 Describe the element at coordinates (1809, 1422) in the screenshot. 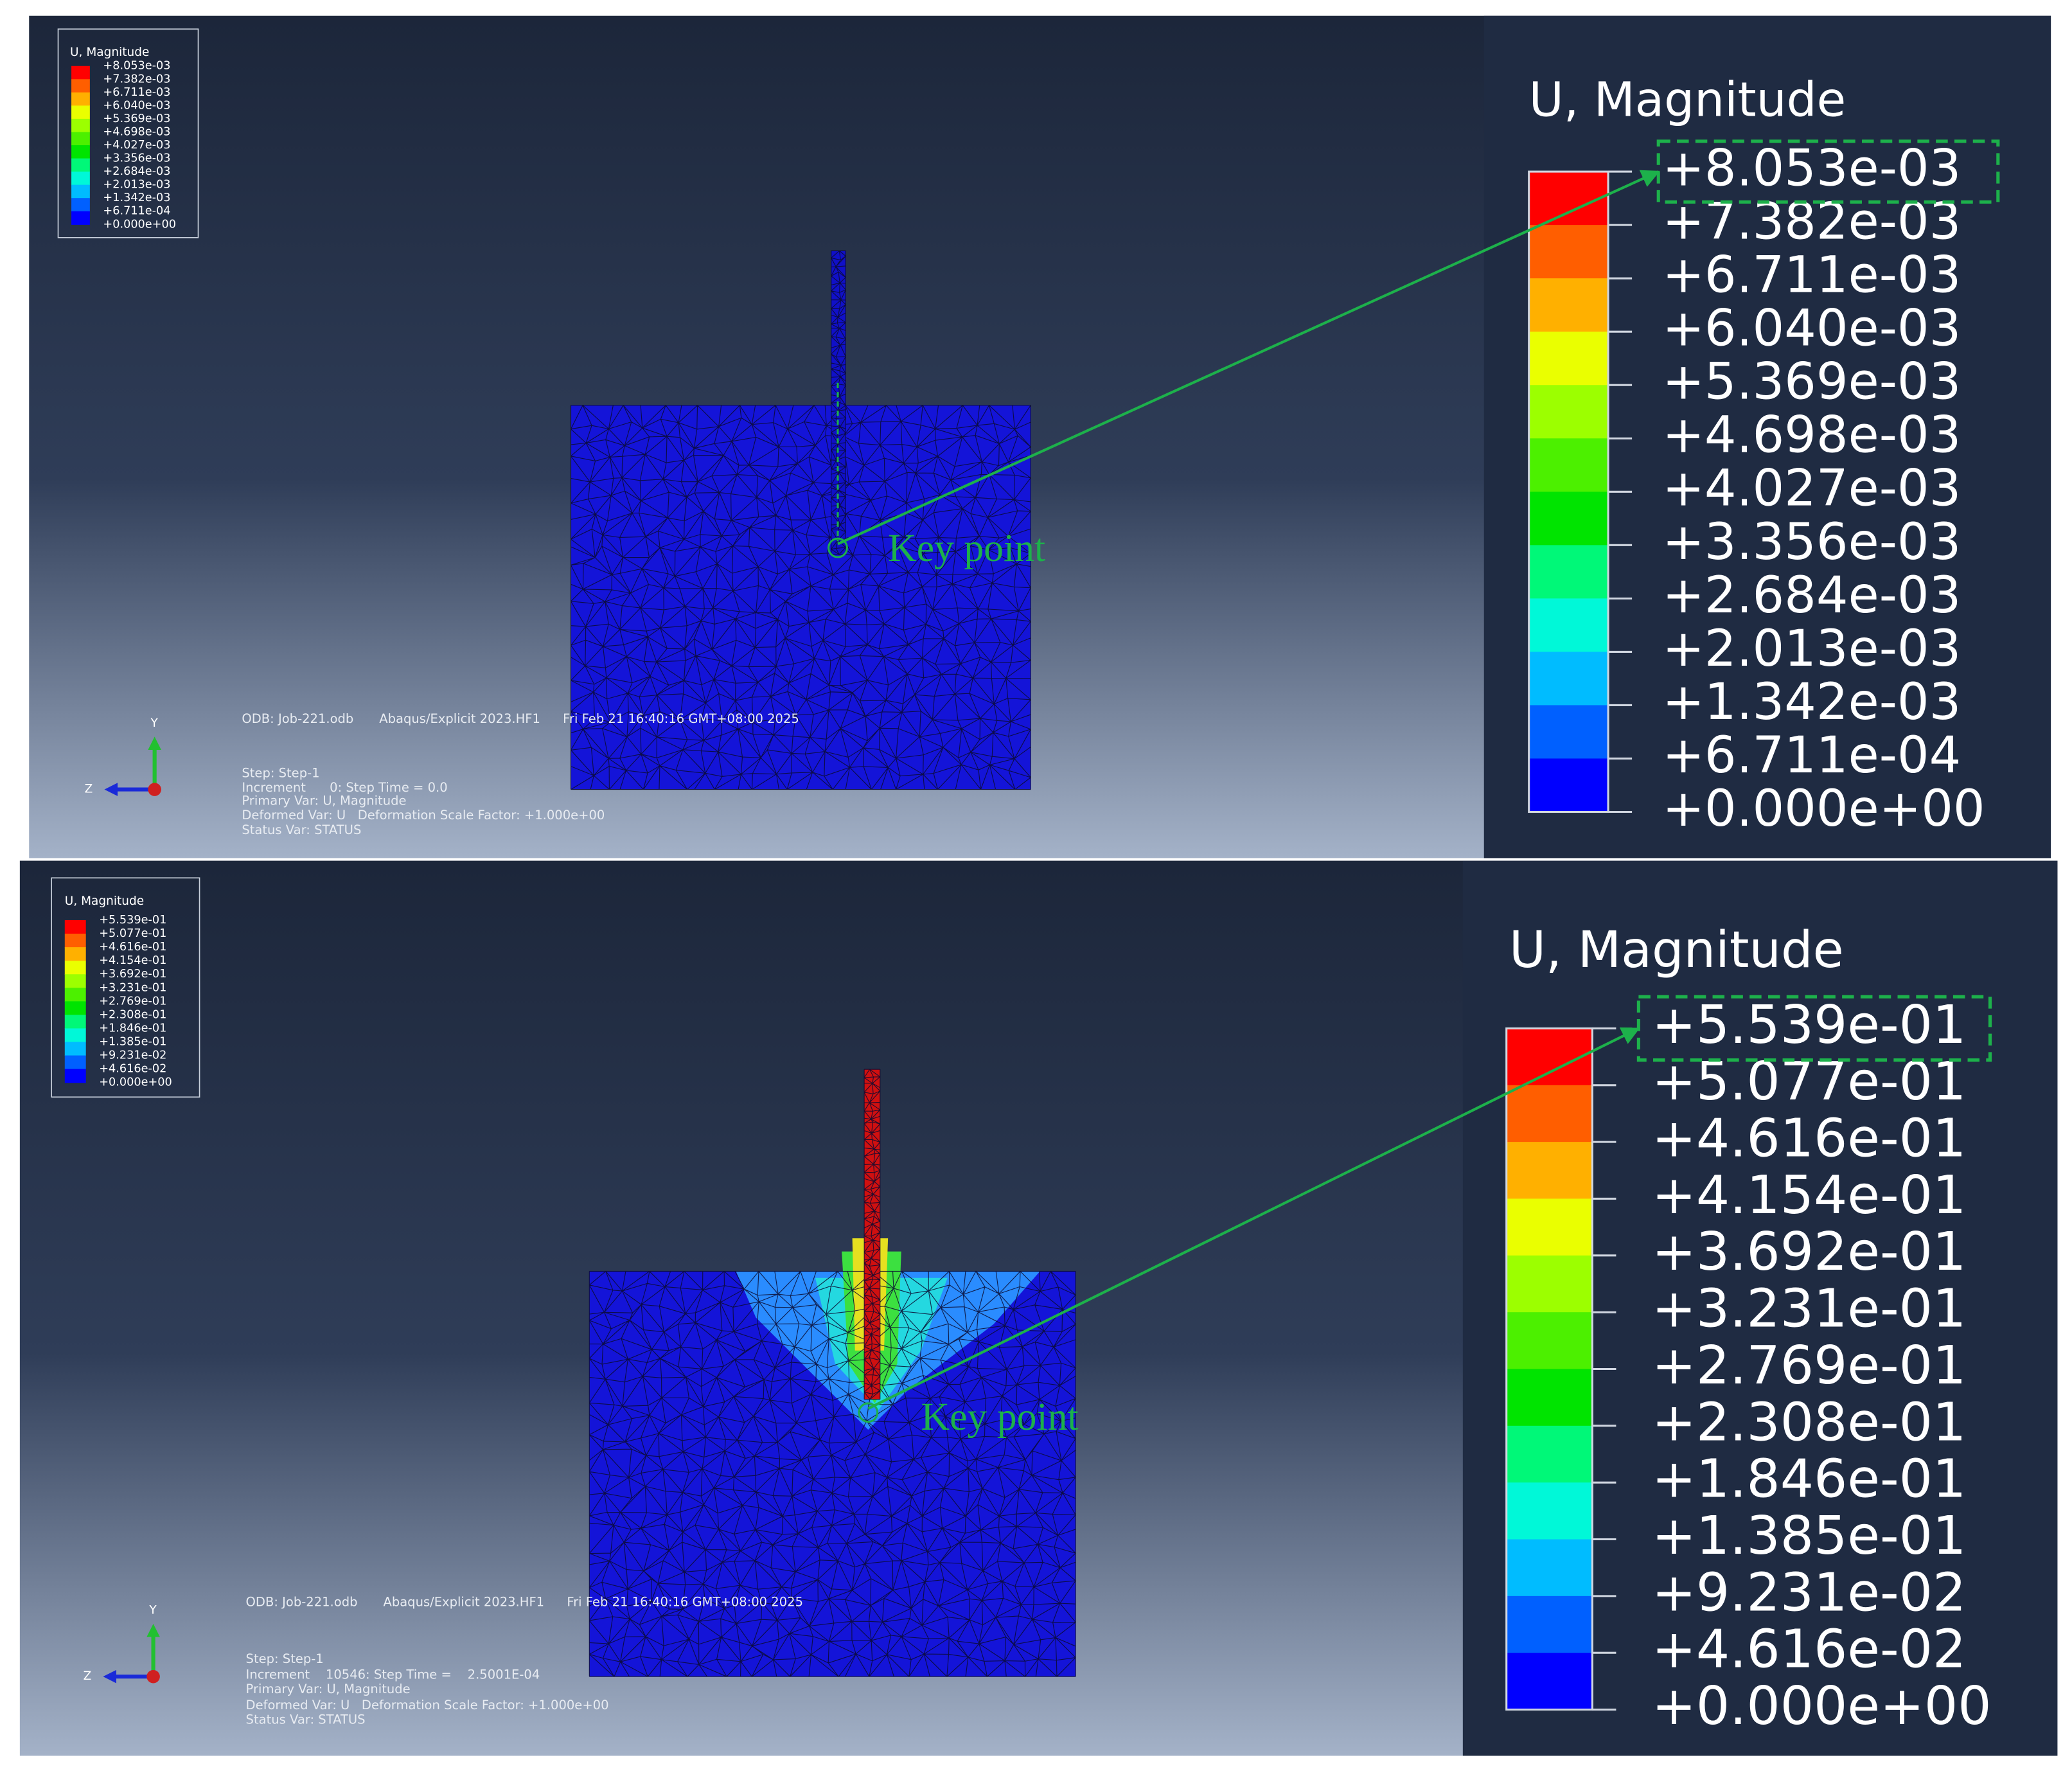

I see `legend-zoom-label: +2.308e-01` at that location.